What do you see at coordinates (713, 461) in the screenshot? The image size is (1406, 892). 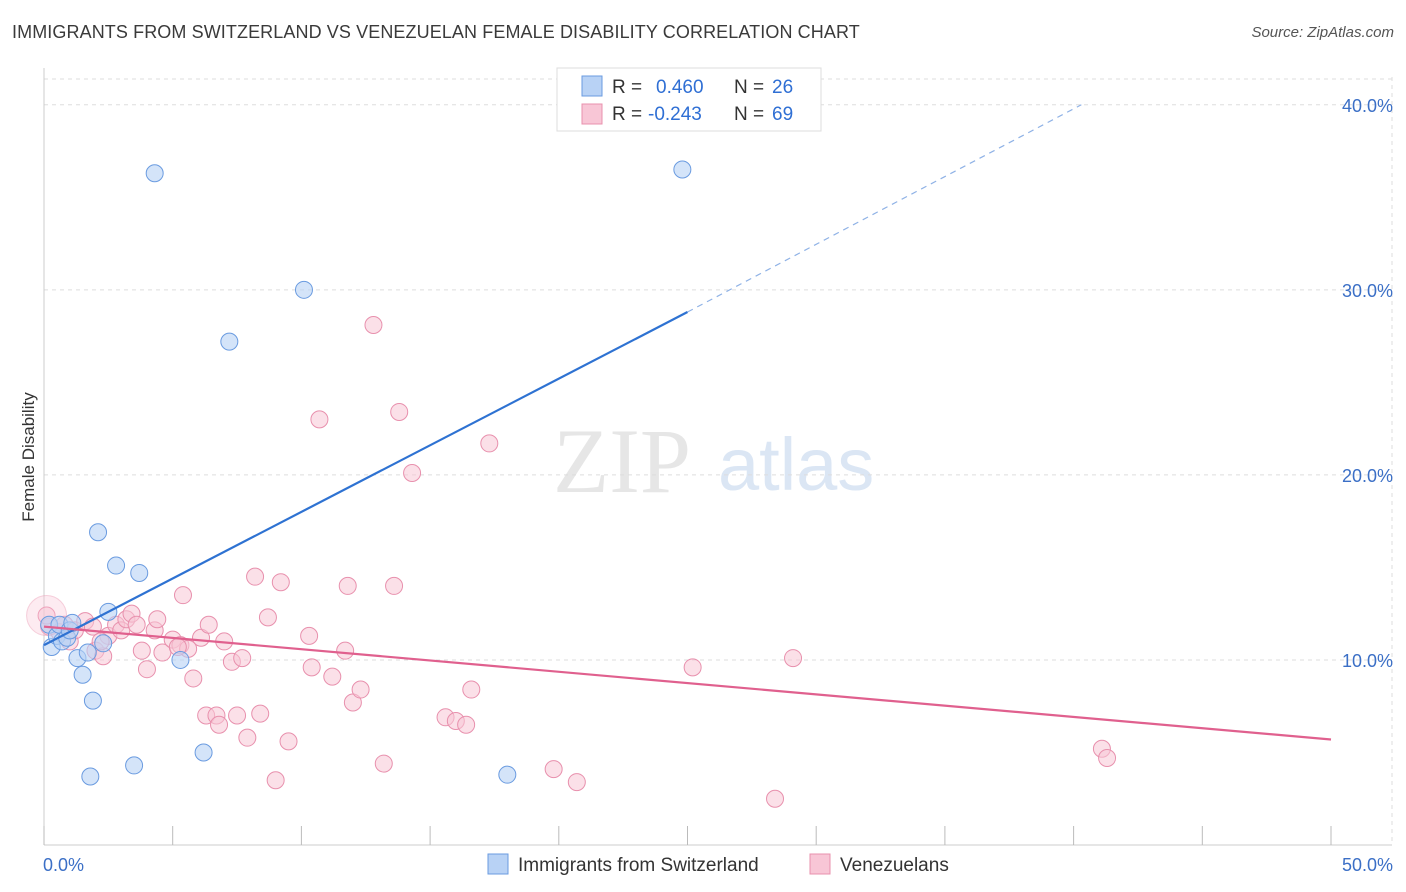 I see `watermark: ZIP atlas` at bounding box center [713, 461].